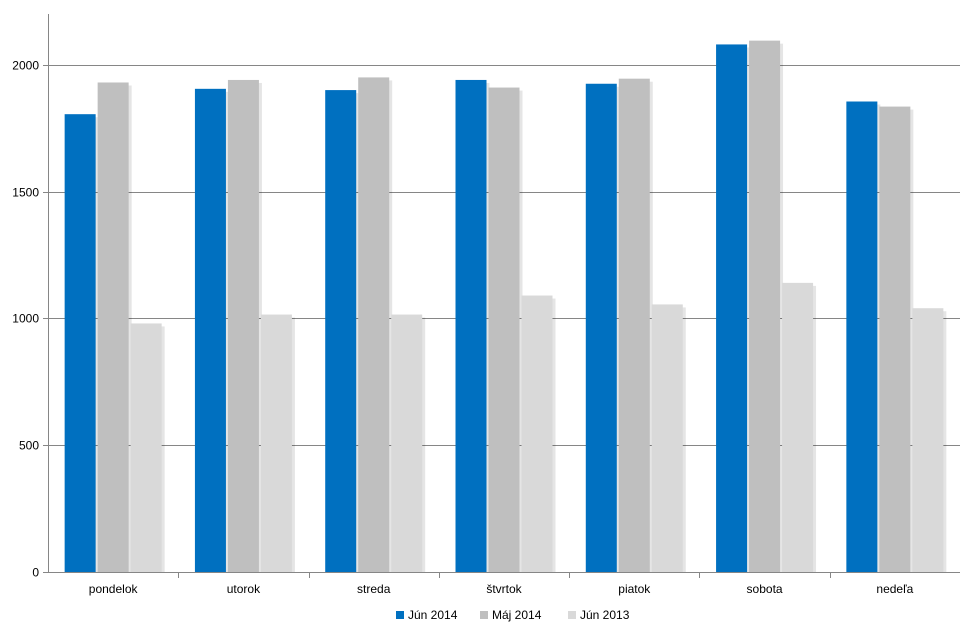 This screenshot has height=642, width=976. I want to click on x-category-label: piatok, so click(634, 589).